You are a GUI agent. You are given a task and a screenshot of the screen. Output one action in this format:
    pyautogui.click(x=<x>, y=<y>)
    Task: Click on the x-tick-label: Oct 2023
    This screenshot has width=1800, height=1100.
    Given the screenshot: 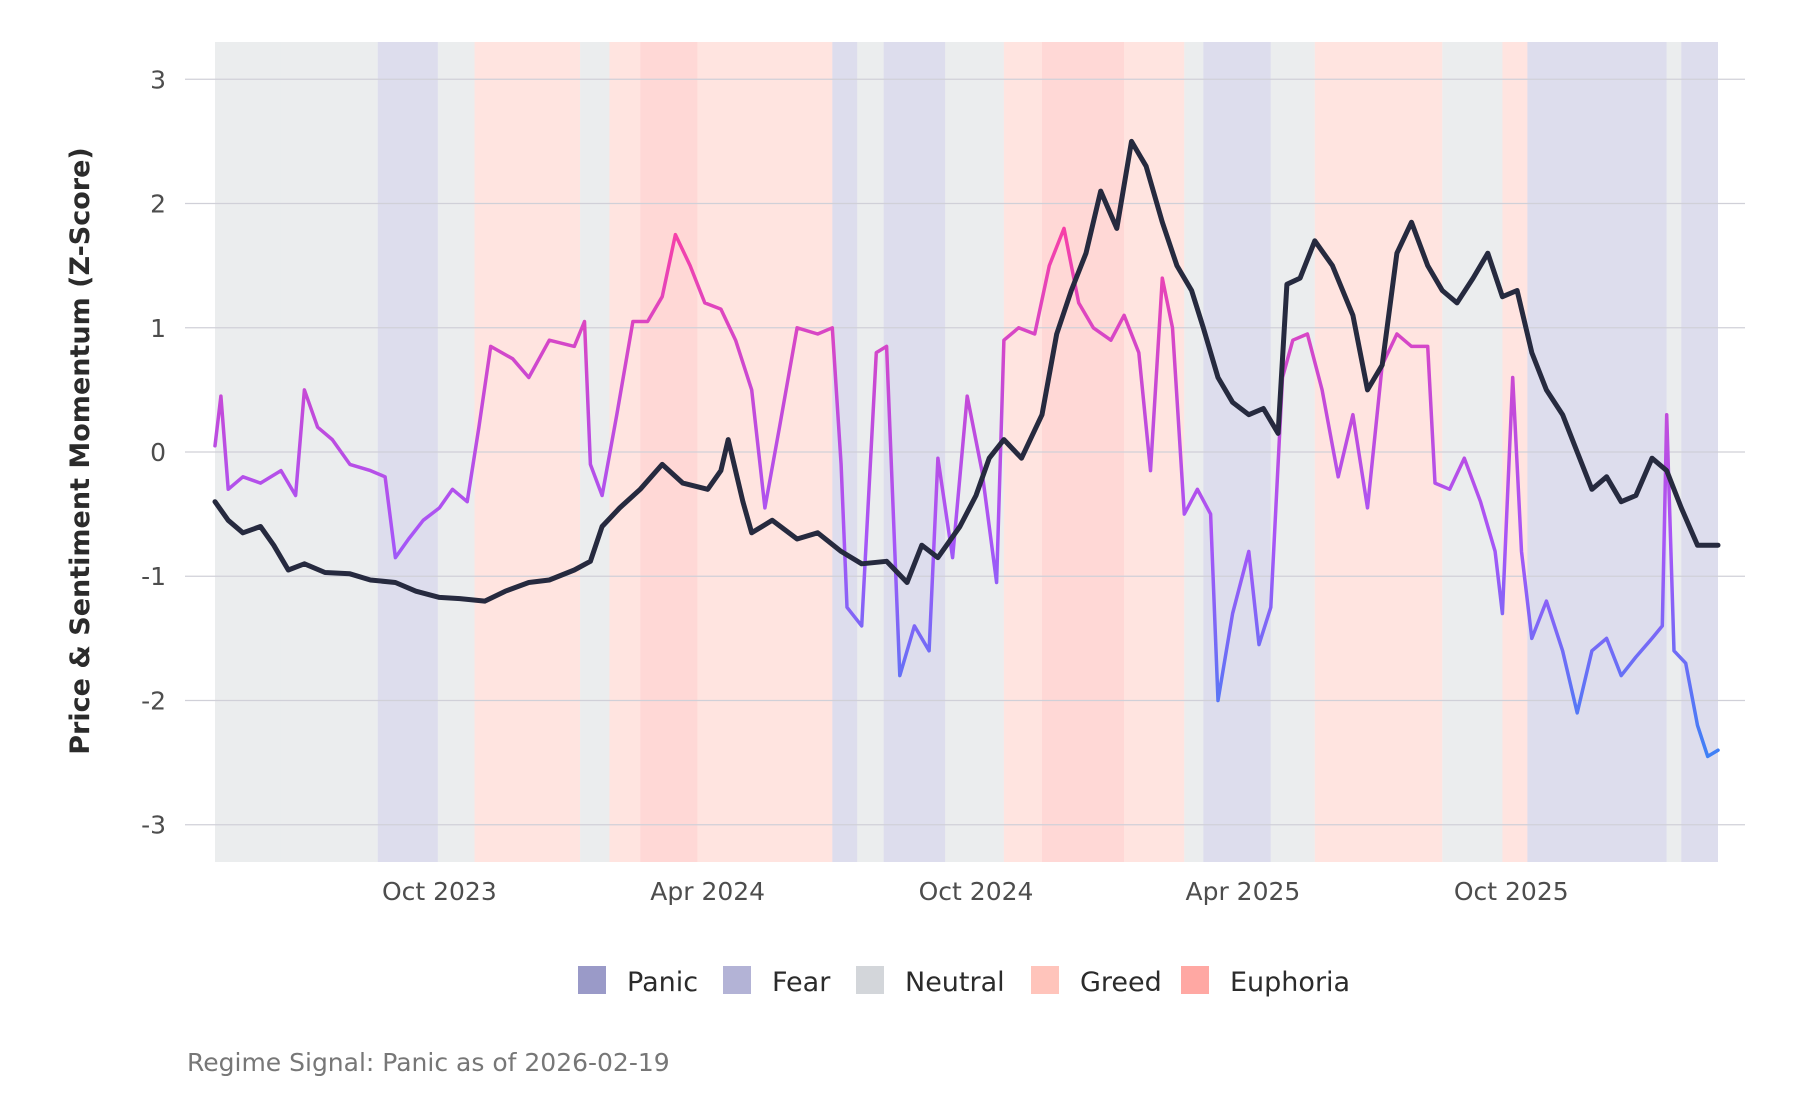 What is the action you would take?
    pyautogui.click(x=439, y=891)
    